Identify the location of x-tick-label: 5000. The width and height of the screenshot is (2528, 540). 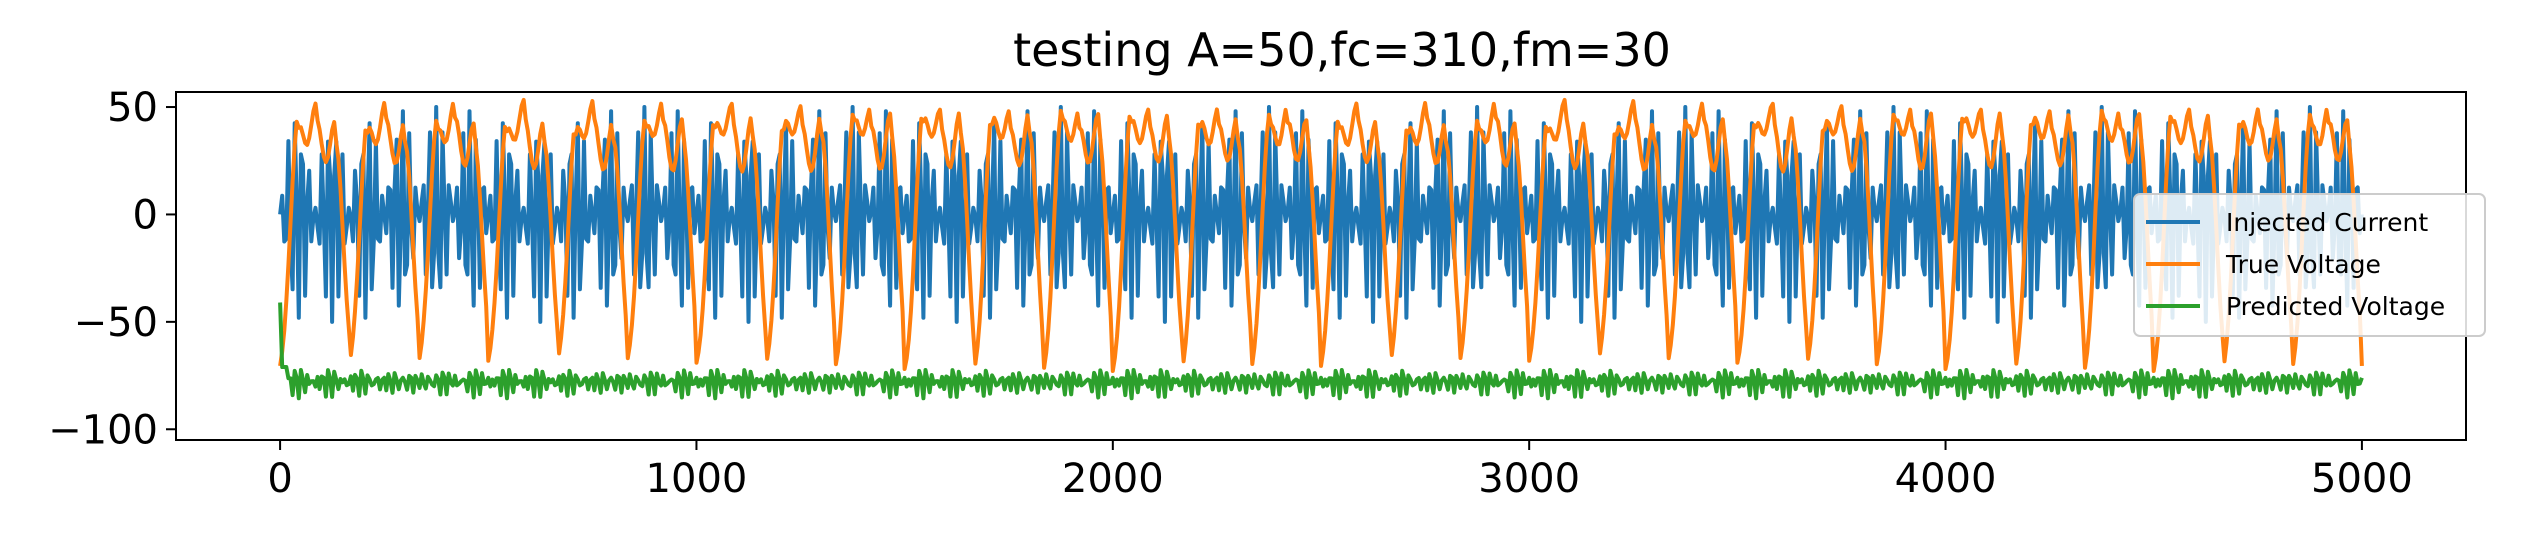
(2362, 479).